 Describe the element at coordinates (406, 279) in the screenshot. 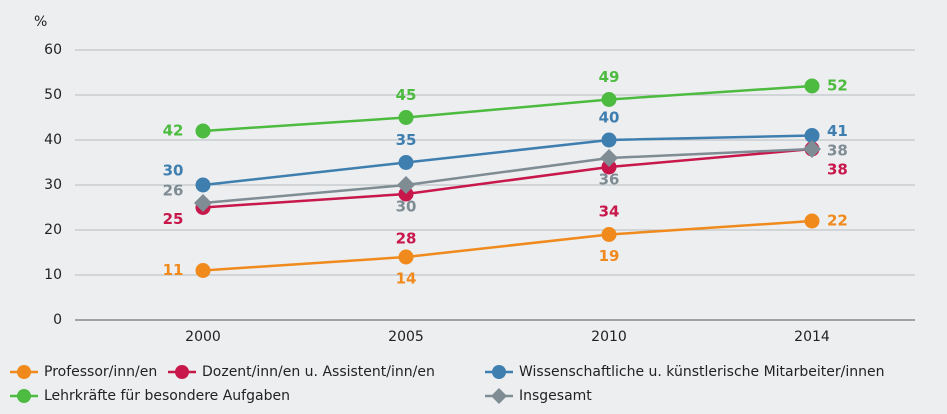

I see `data-label: 14` at that location.